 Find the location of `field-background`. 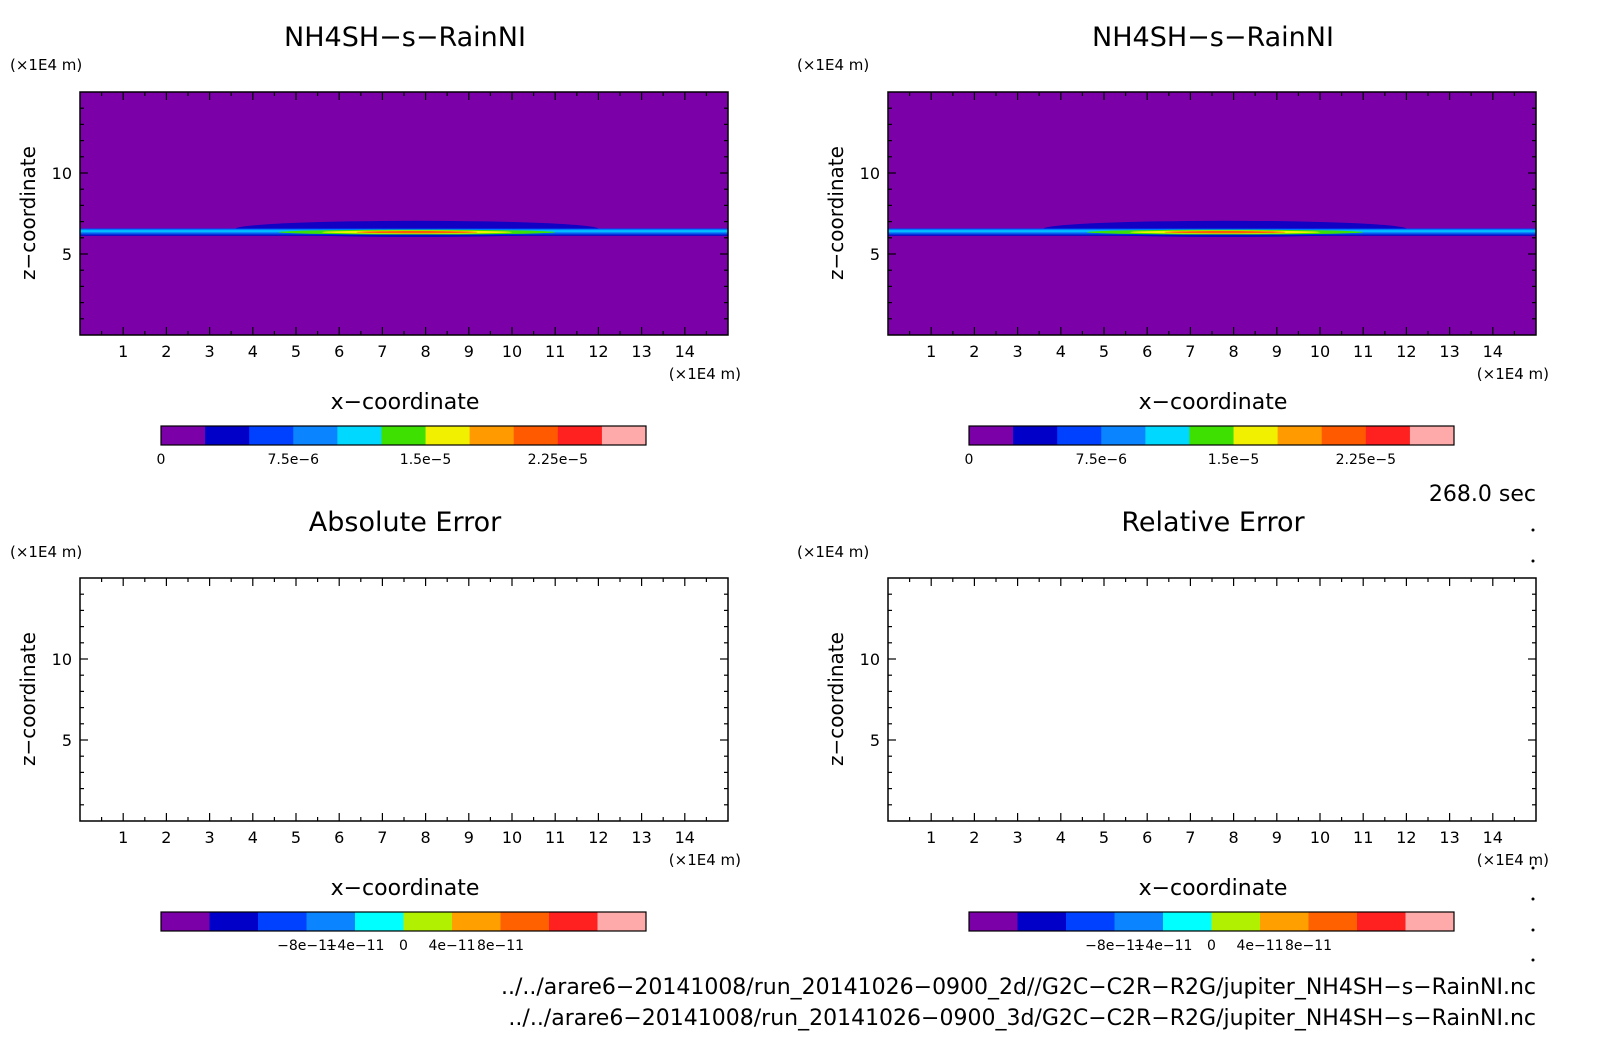

field-background is located at coordinates (1212, 213).